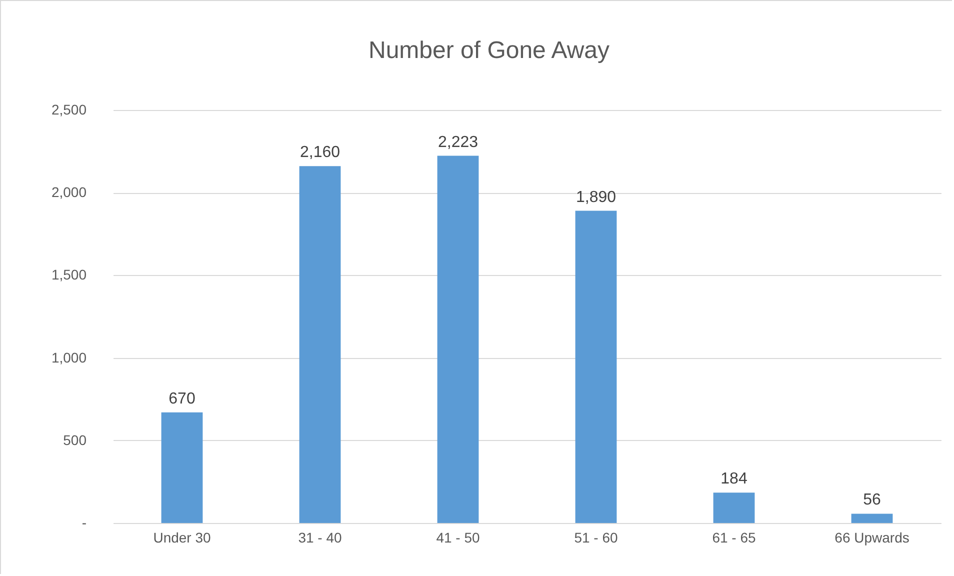  What do you see at coordinates (489, 50) in the screenshot?
I see `chart-title: Number of Gone Away` at bounding box center [489, 50].